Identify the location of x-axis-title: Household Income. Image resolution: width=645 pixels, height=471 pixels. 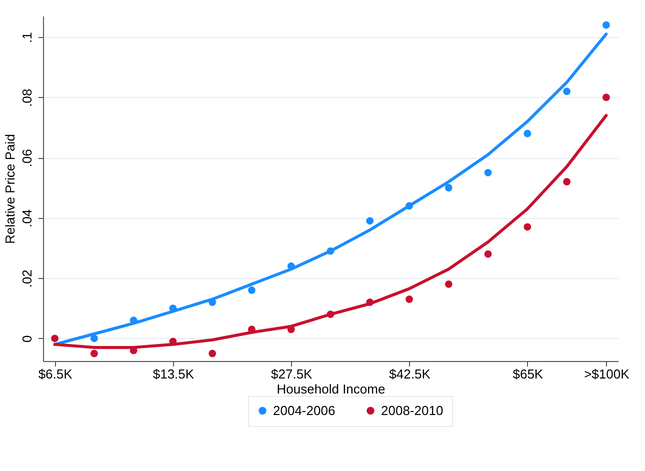
(331, 389).